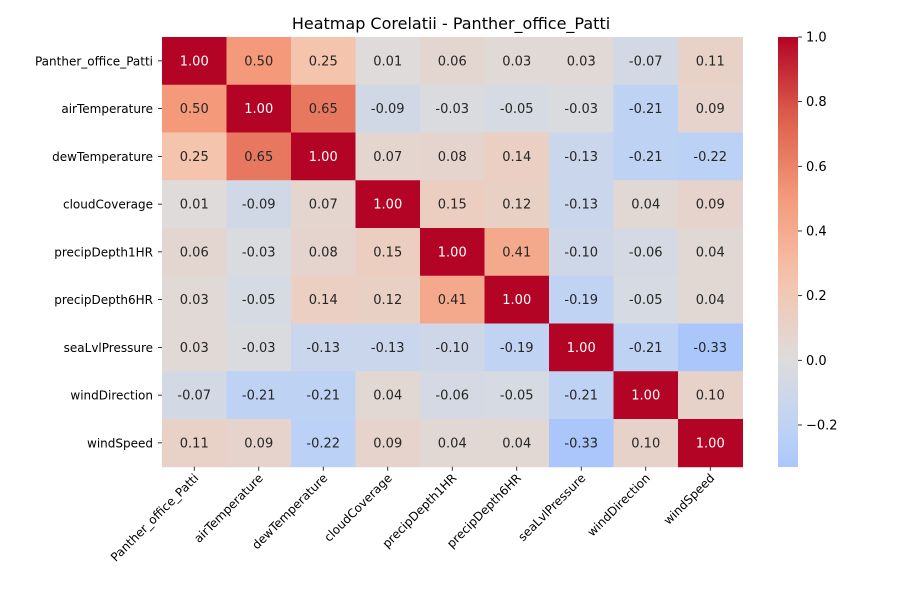  I want to click on row-tick-label: seaLvlPressure, so click(108, 348).